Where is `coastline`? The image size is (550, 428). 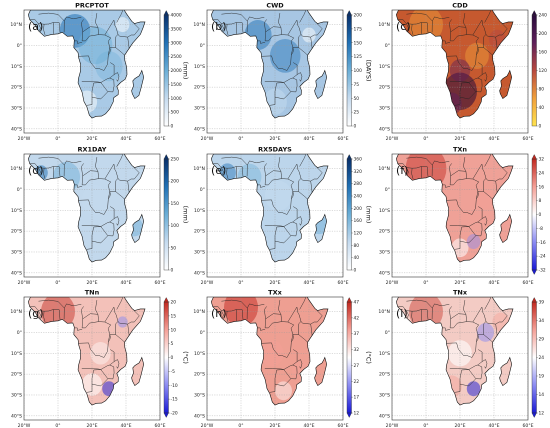
coastline is located at coordinates (269, 208).